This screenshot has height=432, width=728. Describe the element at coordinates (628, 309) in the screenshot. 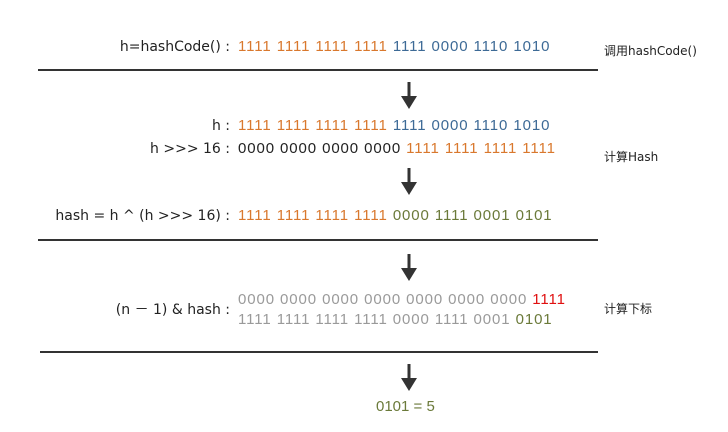

I see `note: 计算下标` at that location.